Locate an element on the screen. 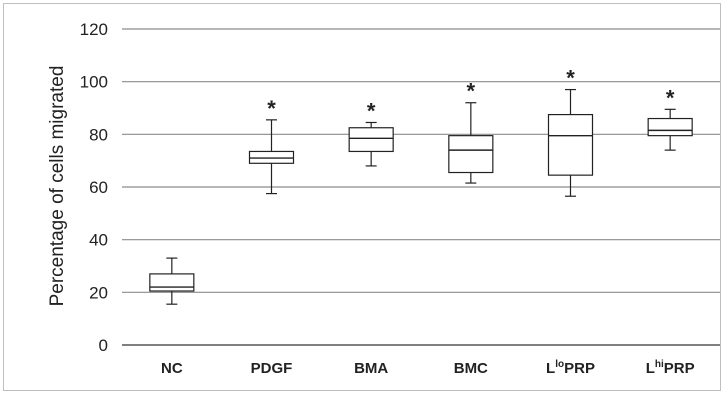 This screenshot has height=396, width=726. x-tick-label-4: LloPRP is located at coordinates (570, 368).